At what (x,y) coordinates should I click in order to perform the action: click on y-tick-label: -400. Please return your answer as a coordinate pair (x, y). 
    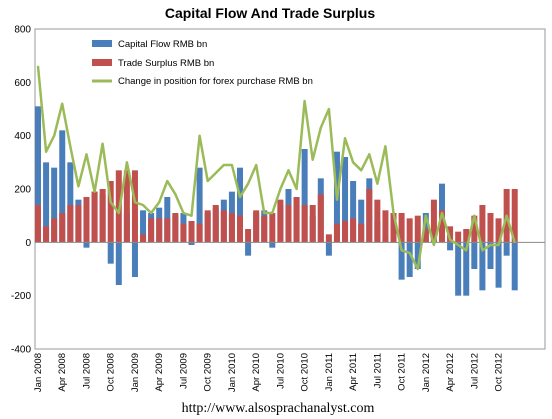
    Looking at the image, I should click on (21, 350).